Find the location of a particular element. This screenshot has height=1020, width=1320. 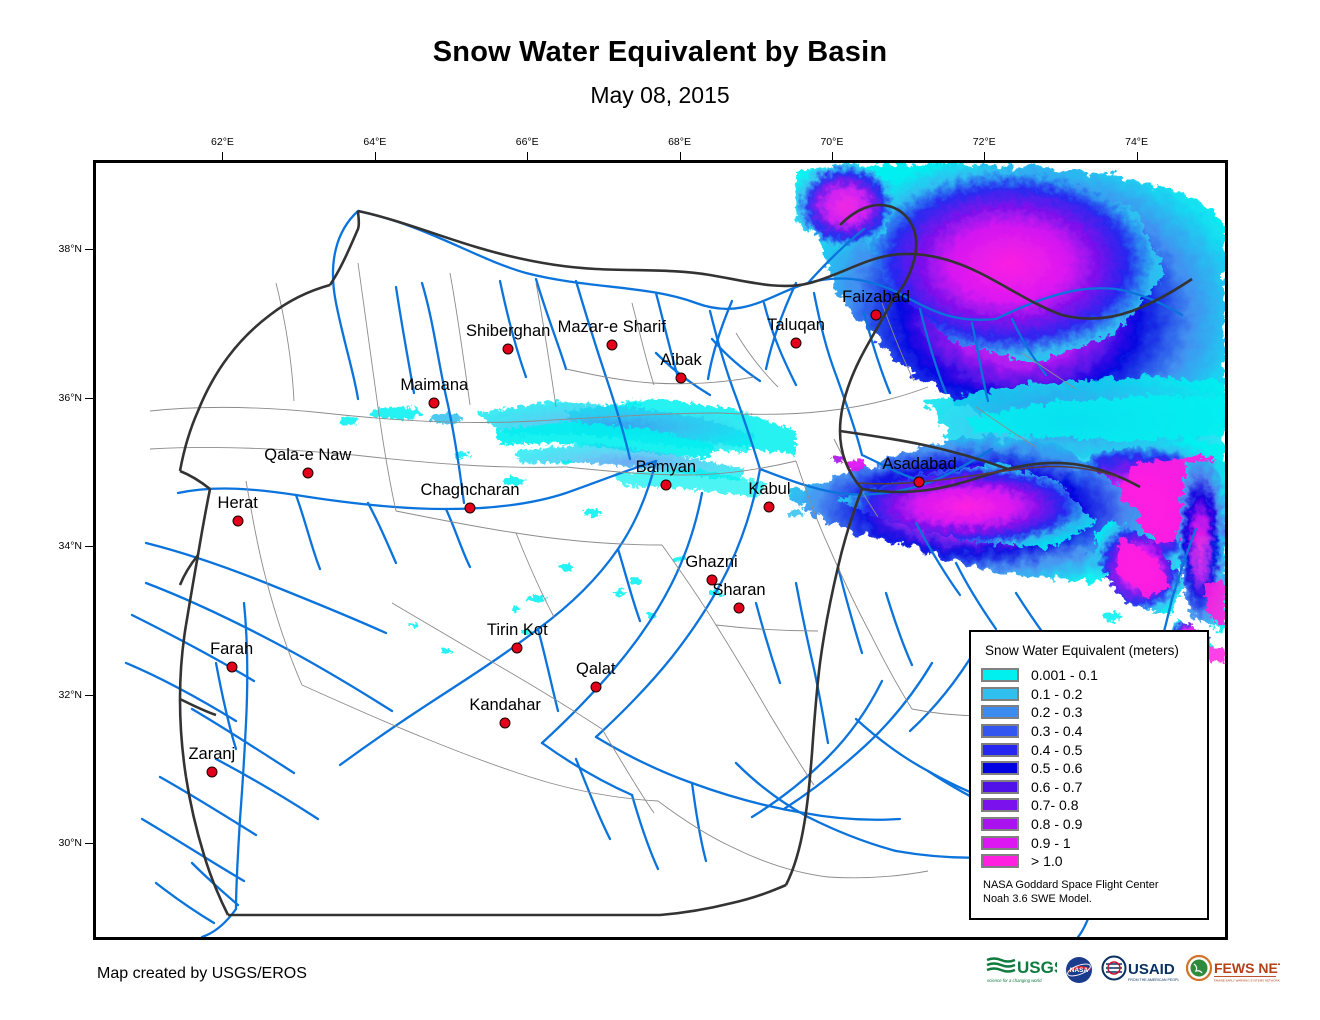

nasa-logo: NASA is located at coordinates (1079, 970).